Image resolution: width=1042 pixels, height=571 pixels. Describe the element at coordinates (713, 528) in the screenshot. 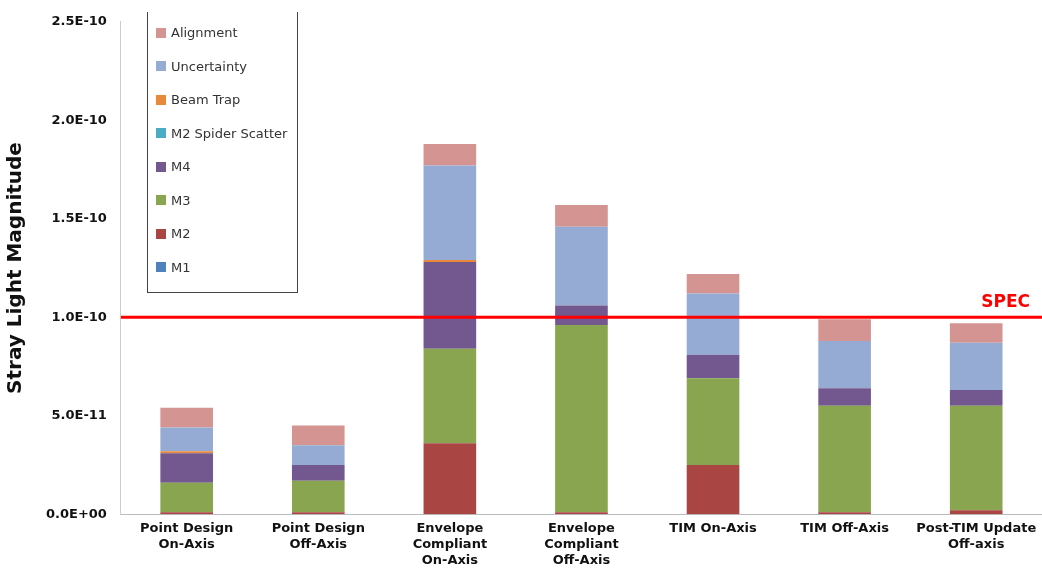

I see `x-tick-label: TIM On-Axis` at that location.